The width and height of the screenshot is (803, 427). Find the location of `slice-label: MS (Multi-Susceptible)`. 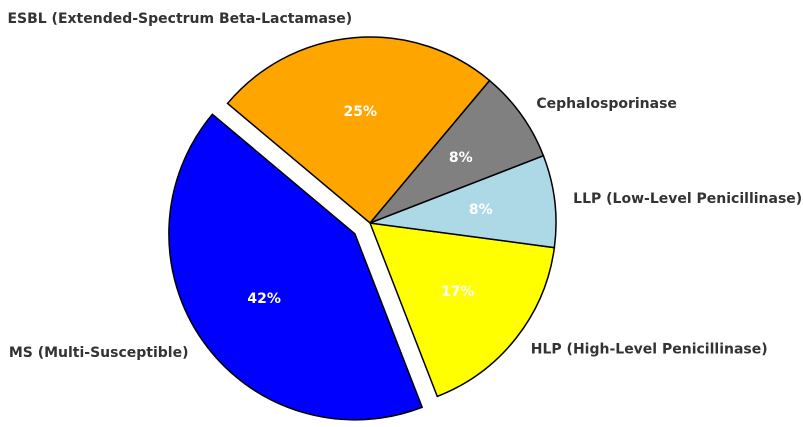

slice-label: MS (Multi-Susceptible) is located at coordinates (99, 353).